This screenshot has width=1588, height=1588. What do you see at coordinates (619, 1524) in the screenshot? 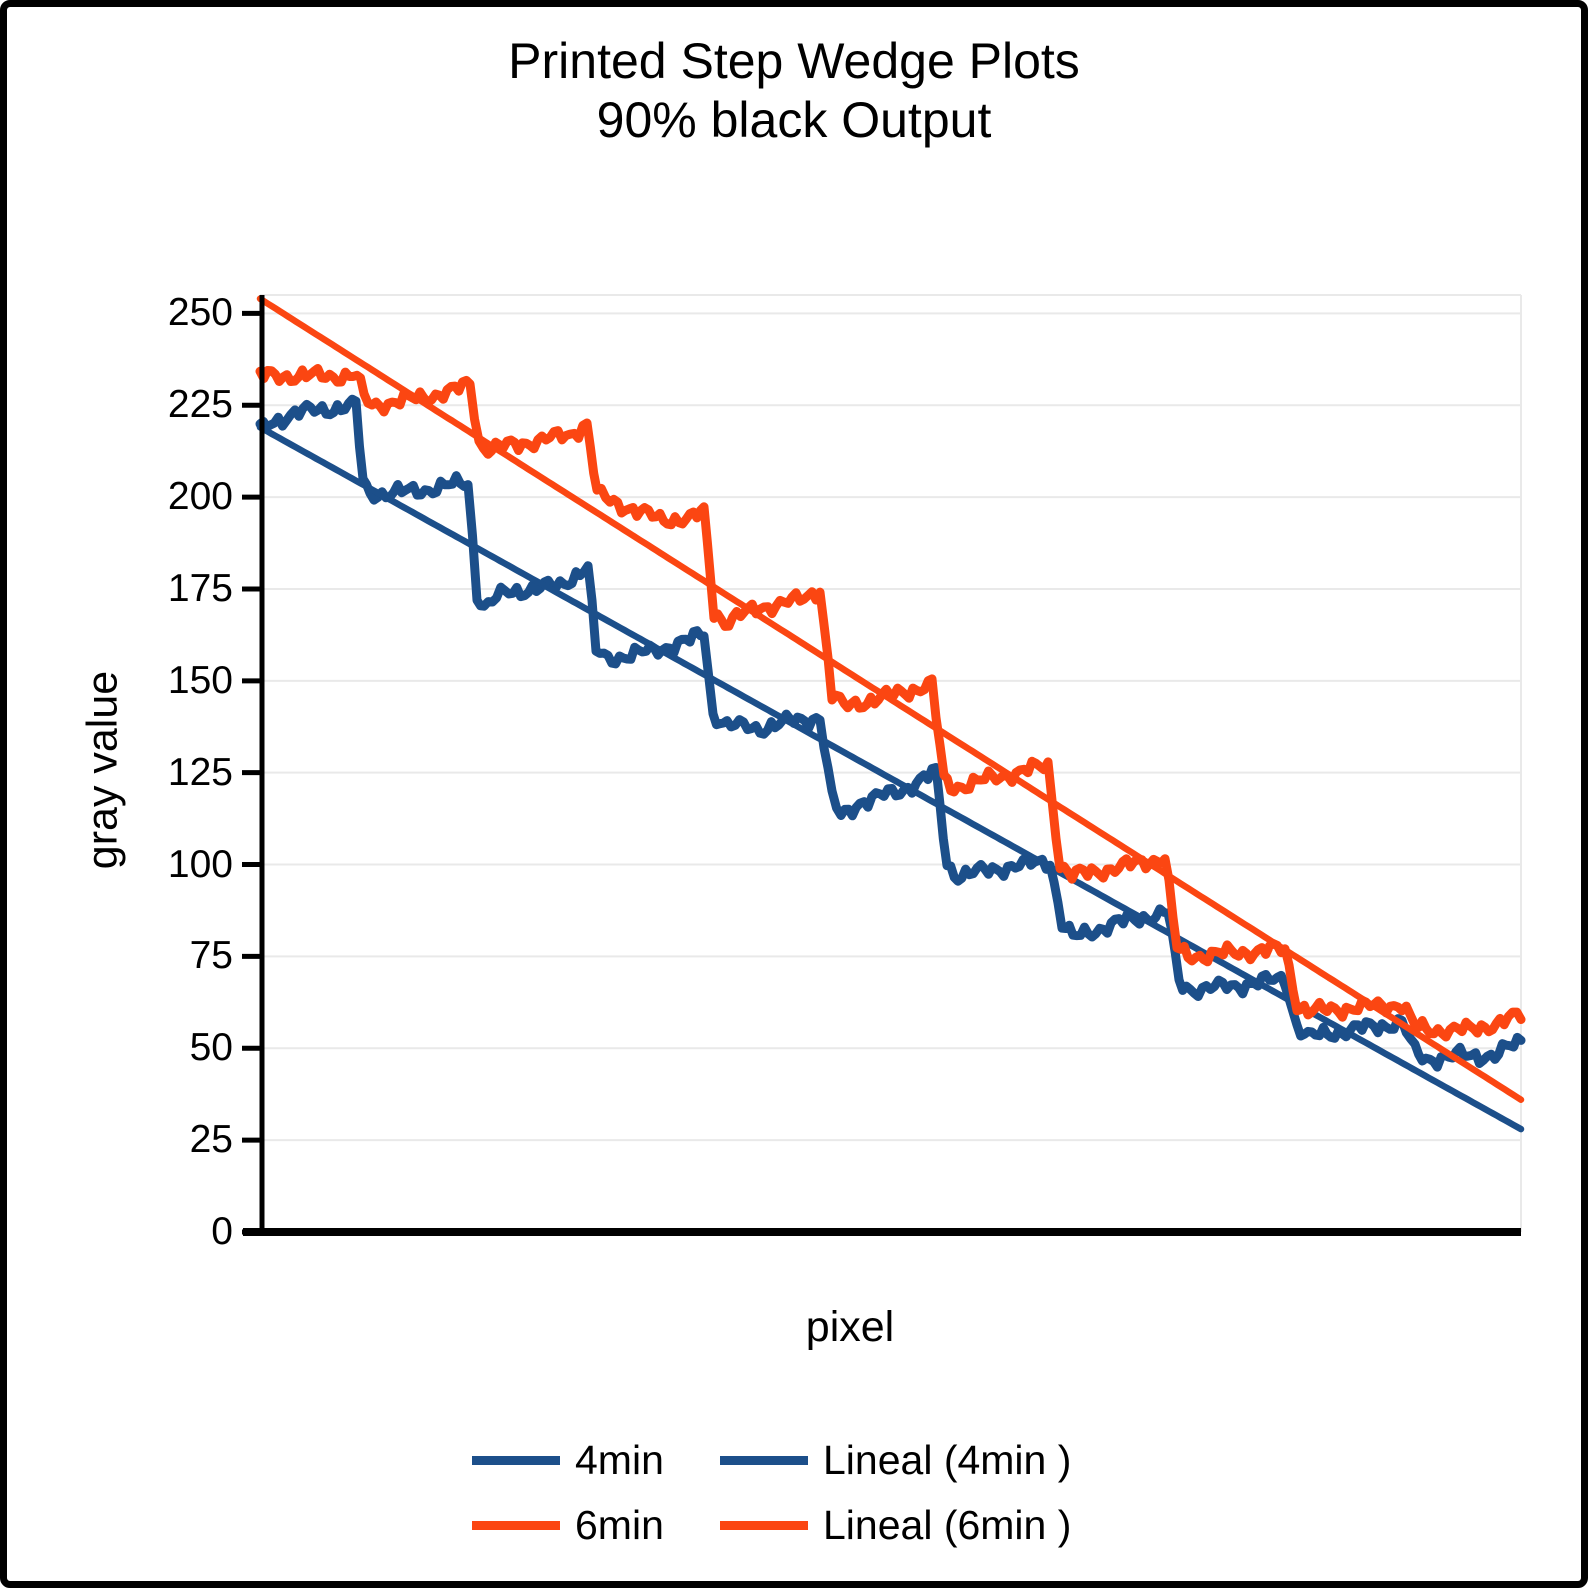
I see `legend-label-6min: 6min` at bounding box center [619, 1524].